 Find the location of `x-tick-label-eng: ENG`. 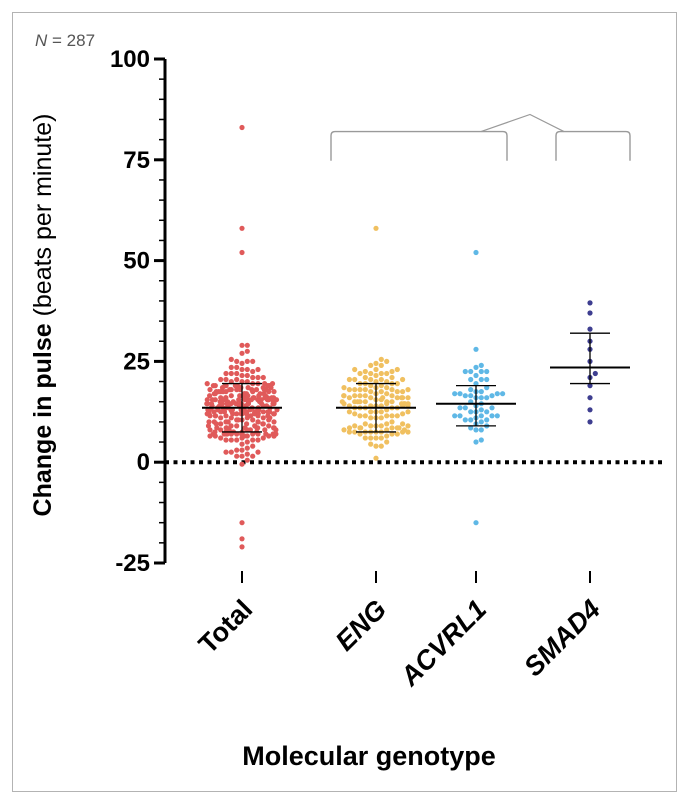

x-tick-label-eng: ENG is located at coordinates (361, 625).